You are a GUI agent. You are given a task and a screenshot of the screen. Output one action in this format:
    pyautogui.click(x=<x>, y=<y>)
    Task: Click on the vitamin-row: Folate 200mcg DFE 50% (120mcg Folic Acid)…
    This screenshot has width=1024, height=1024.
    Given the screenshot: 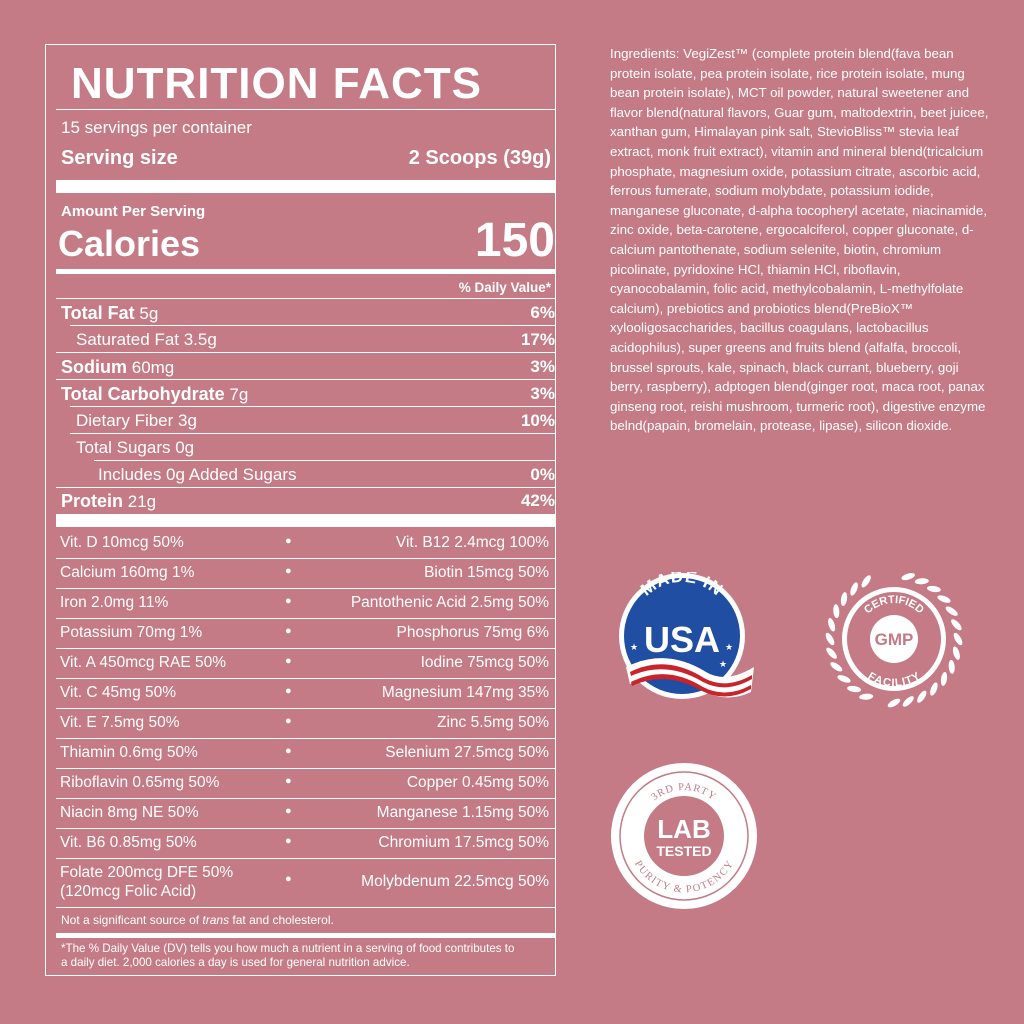 What is the action you would take?
    pyautogui.click(x=304, y=882)
    